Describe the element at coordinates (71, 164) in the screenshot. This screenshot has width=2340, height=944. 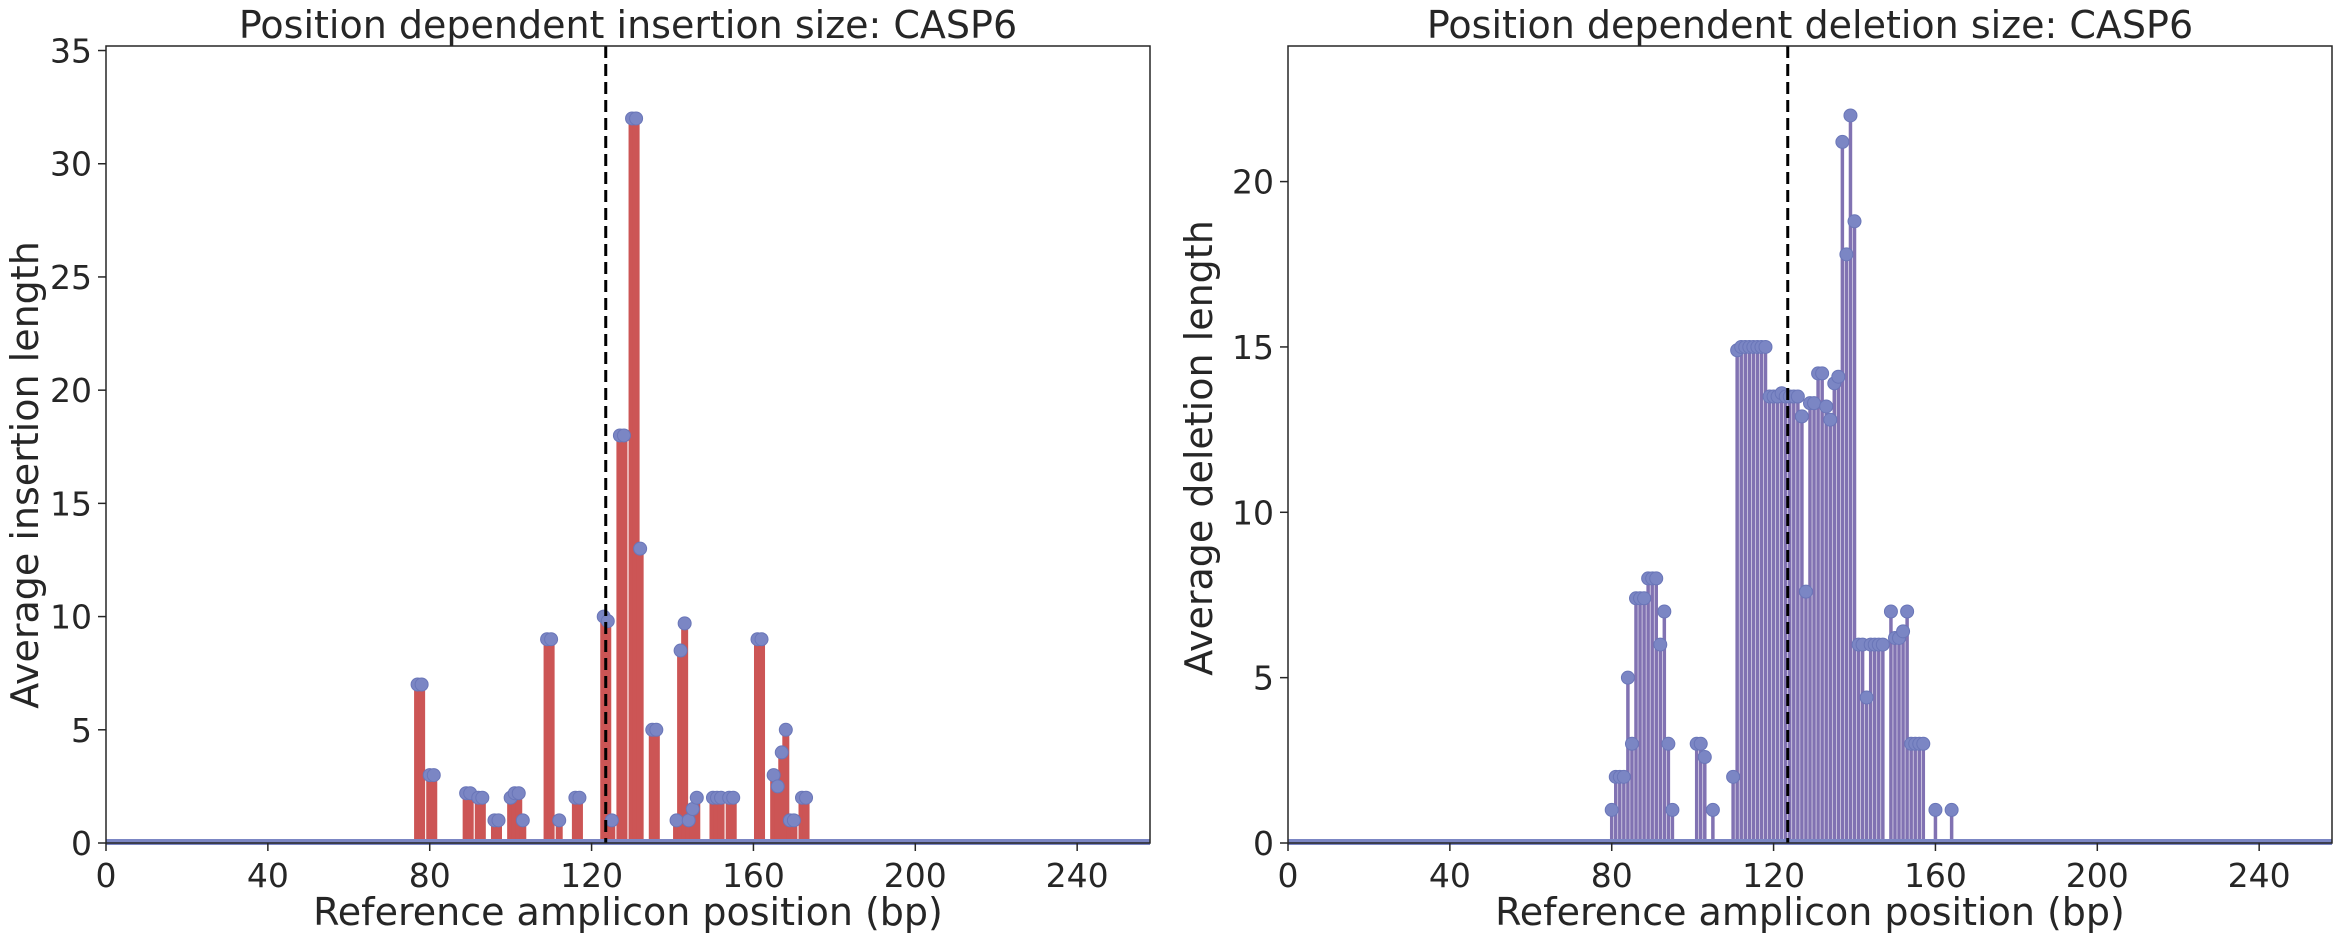
I see `y-tick-label: 30` at that location.